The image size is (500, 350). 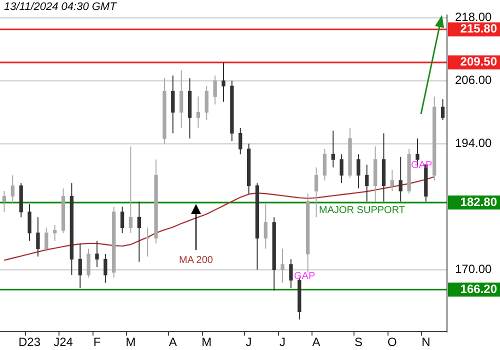 What do you see at coordinates (64, 342) in the screenshot?
I see `x-tick-label: J24` at bounding box center [64, 342].